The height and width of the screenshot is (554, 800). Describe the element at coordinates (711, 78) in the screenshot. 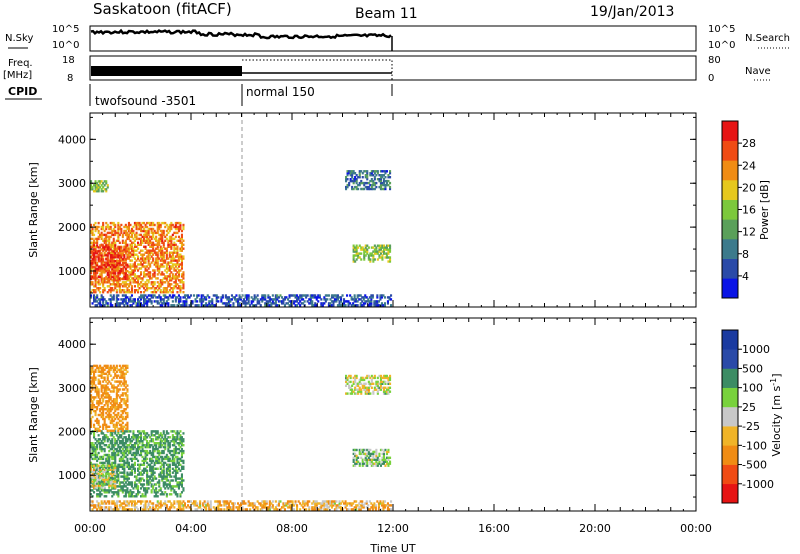

I see `nave-tick-0: 0` at that location.